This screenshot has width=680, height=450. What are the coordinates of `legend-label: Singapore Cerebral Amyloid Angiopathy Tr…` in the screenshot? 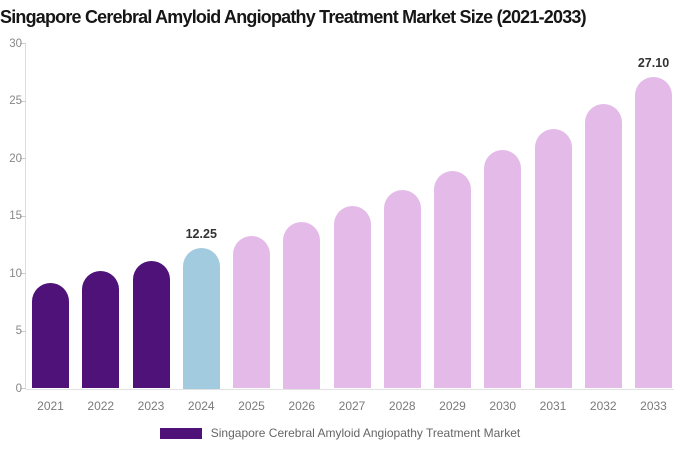 It's located at (365, 433).